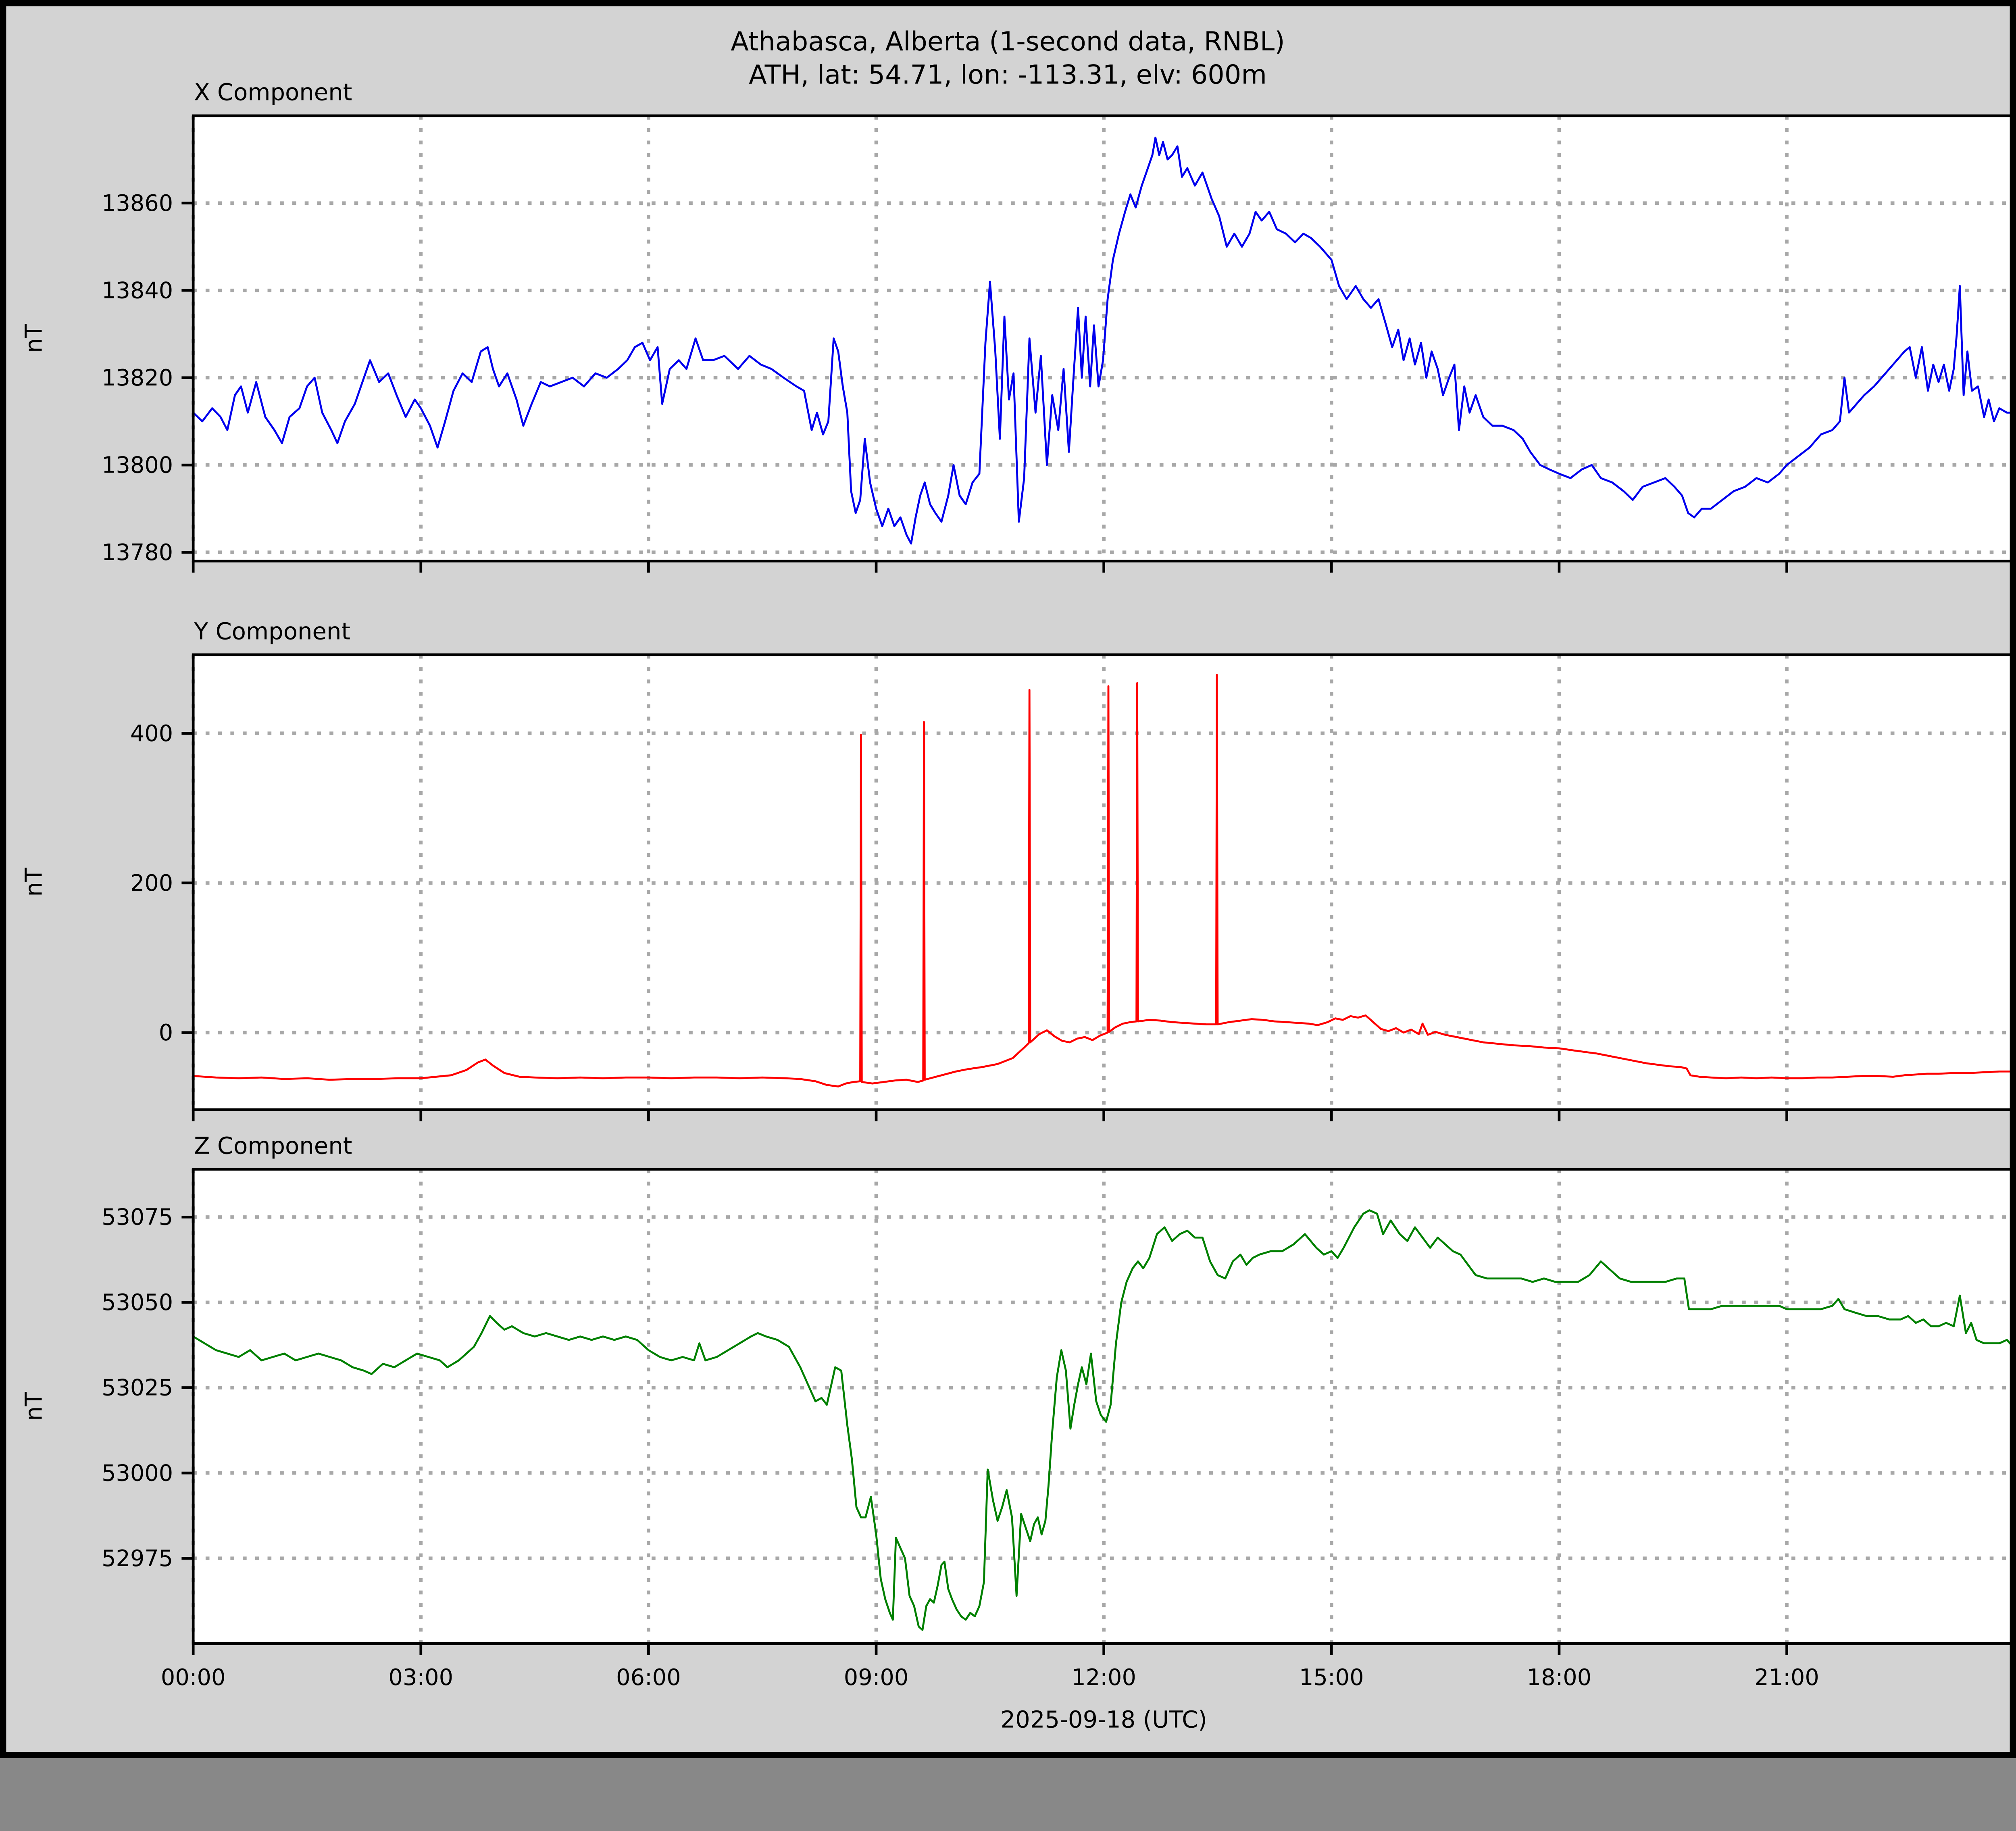 This screenshot has width=2016, height=1831. I want to click on y-tick-label: 13860, so click(137, 203).